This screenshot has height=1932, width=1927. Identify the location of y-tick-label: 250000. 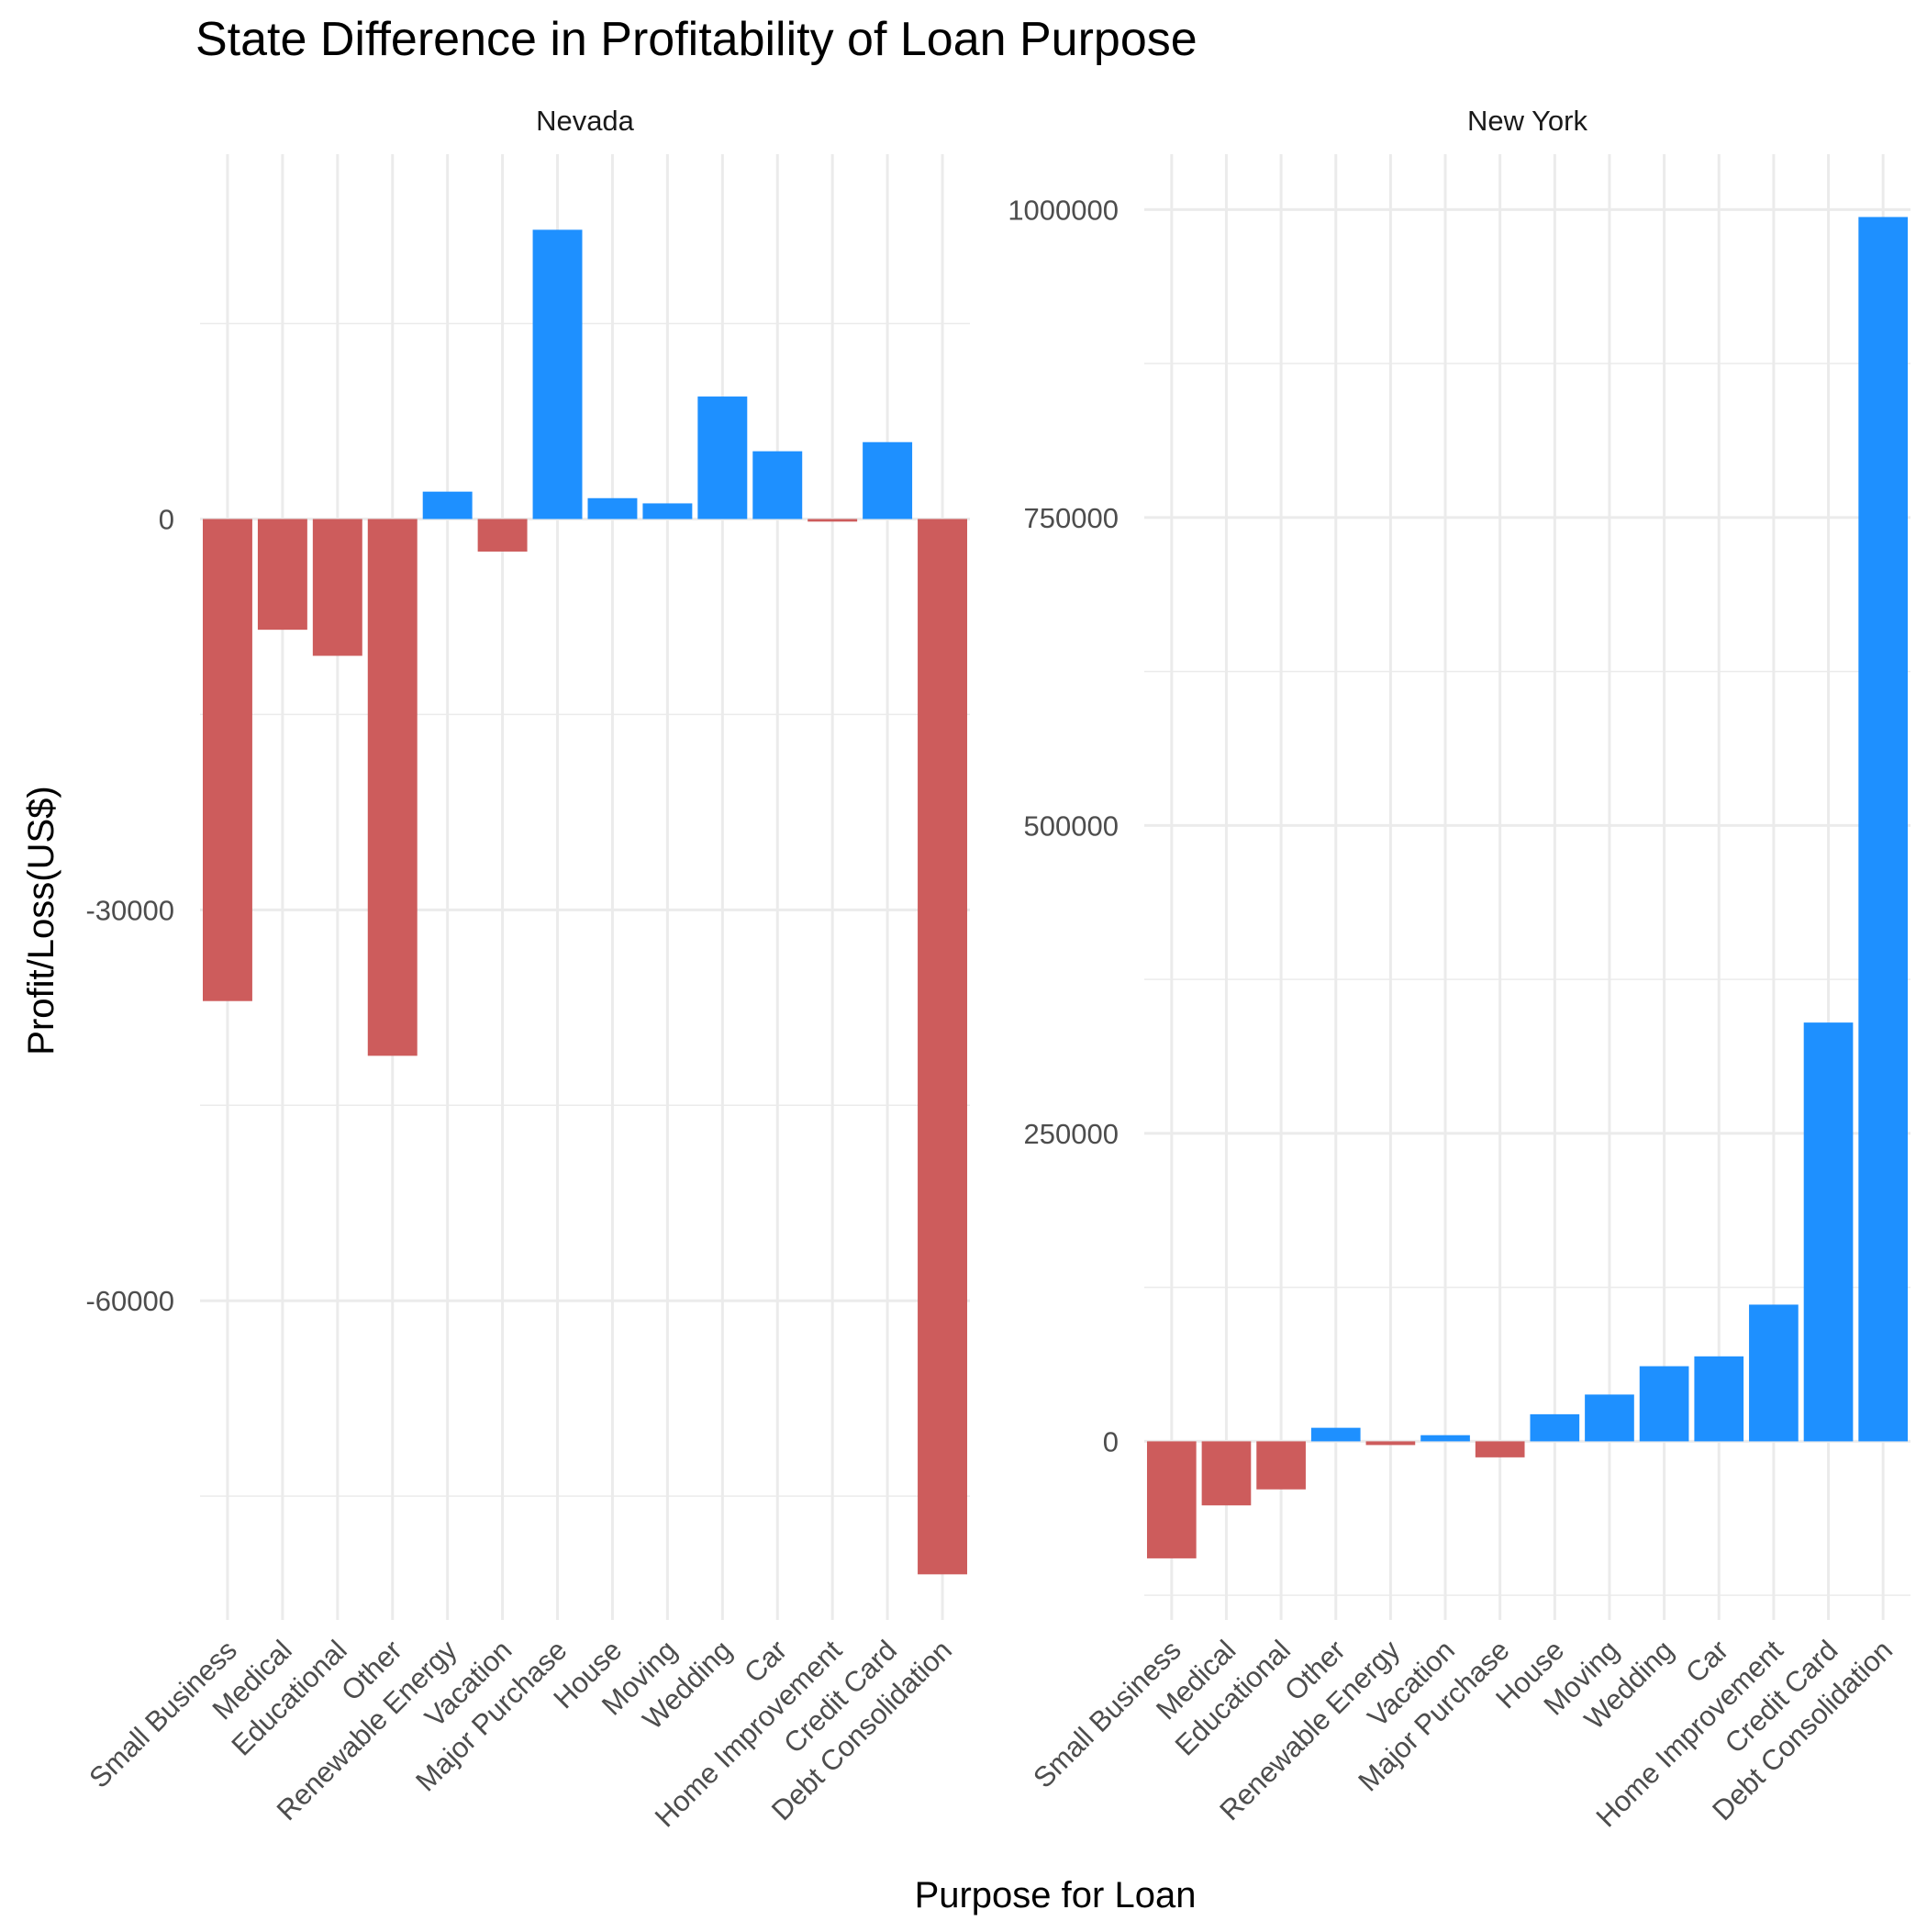
(1071, 1134).